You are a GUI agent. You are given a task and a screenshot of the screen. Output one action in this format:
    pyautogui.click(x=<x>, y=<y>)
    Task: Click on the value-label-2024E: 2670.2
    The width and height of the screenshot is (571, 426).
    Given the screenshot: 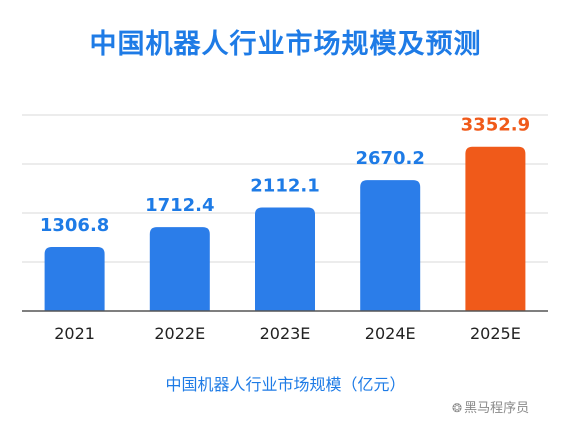 What is the action you would take?
    pyautogui.click(x=389, y=158)
    